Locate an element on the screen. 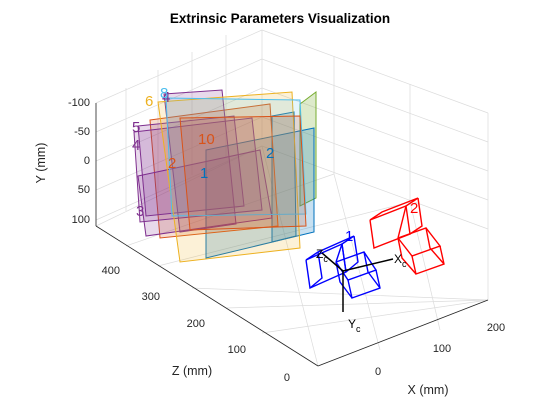  board-label: 8 is located at coordinates (164, 93).